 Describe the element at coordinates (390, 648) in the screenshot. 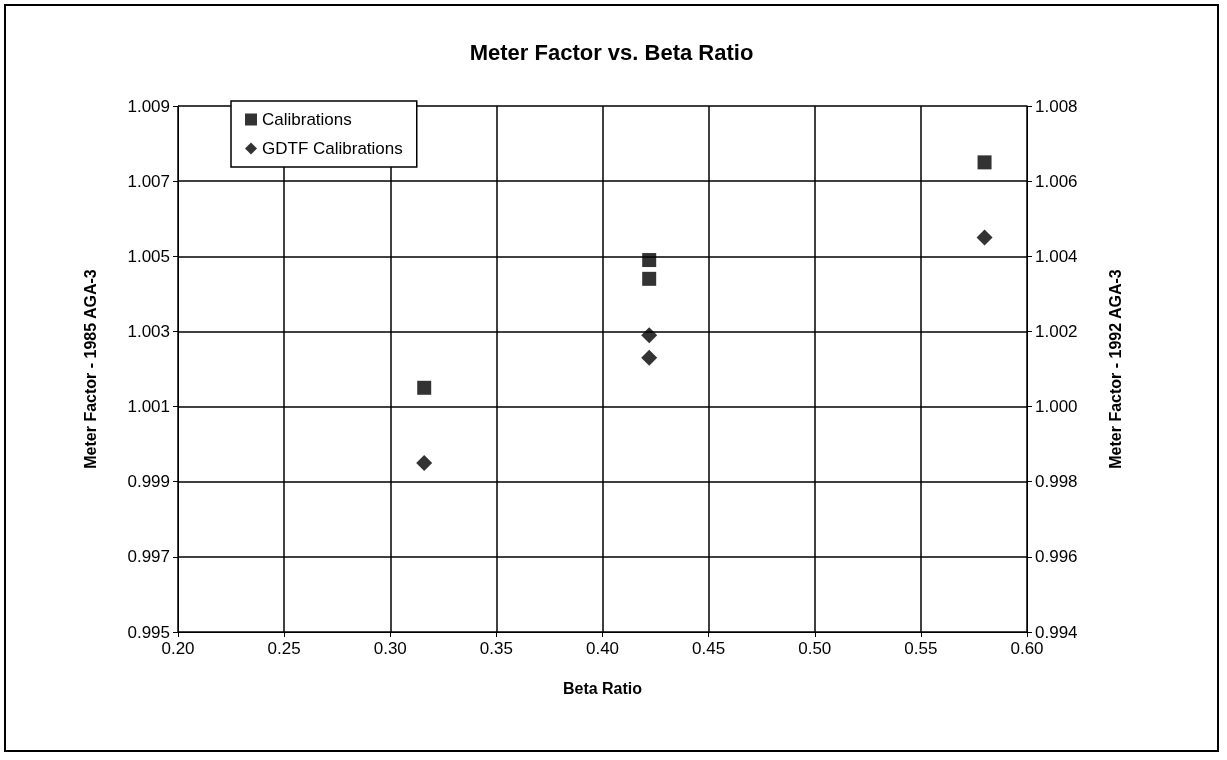

I see `x-tick-label: 0.30` at that location.